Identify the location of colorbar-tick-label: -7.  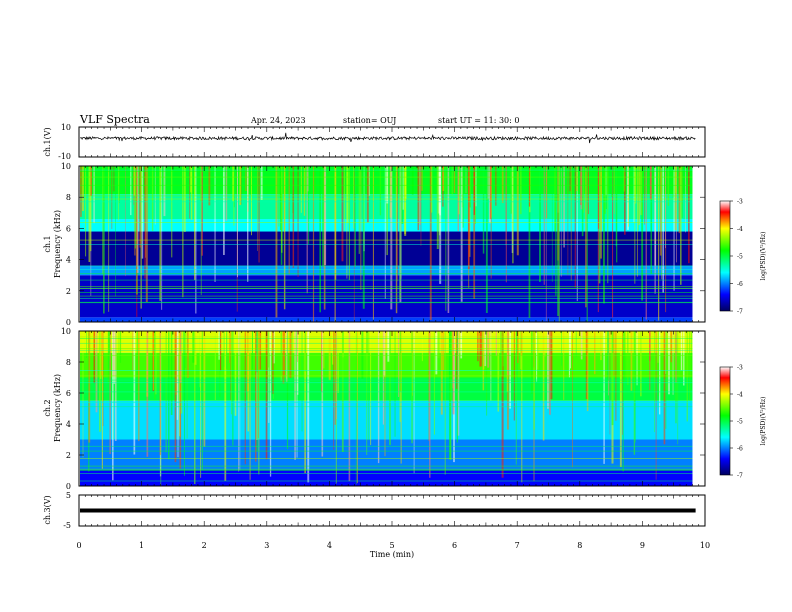
(740, 312).